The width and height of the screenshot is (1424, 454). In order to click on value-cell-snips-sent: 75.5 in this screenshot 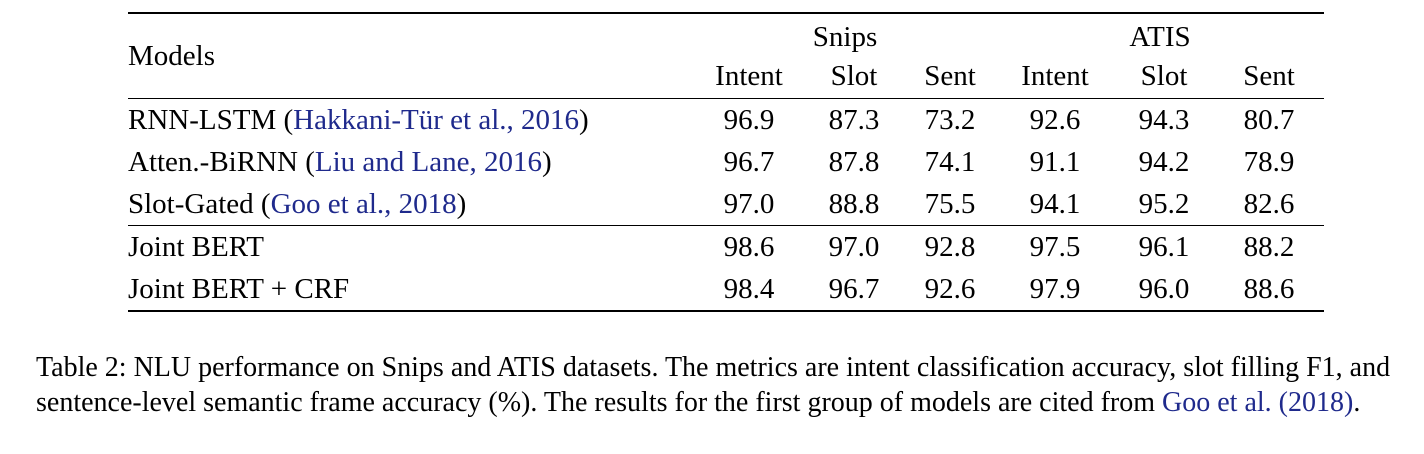, I will do `click(950, 203)`.